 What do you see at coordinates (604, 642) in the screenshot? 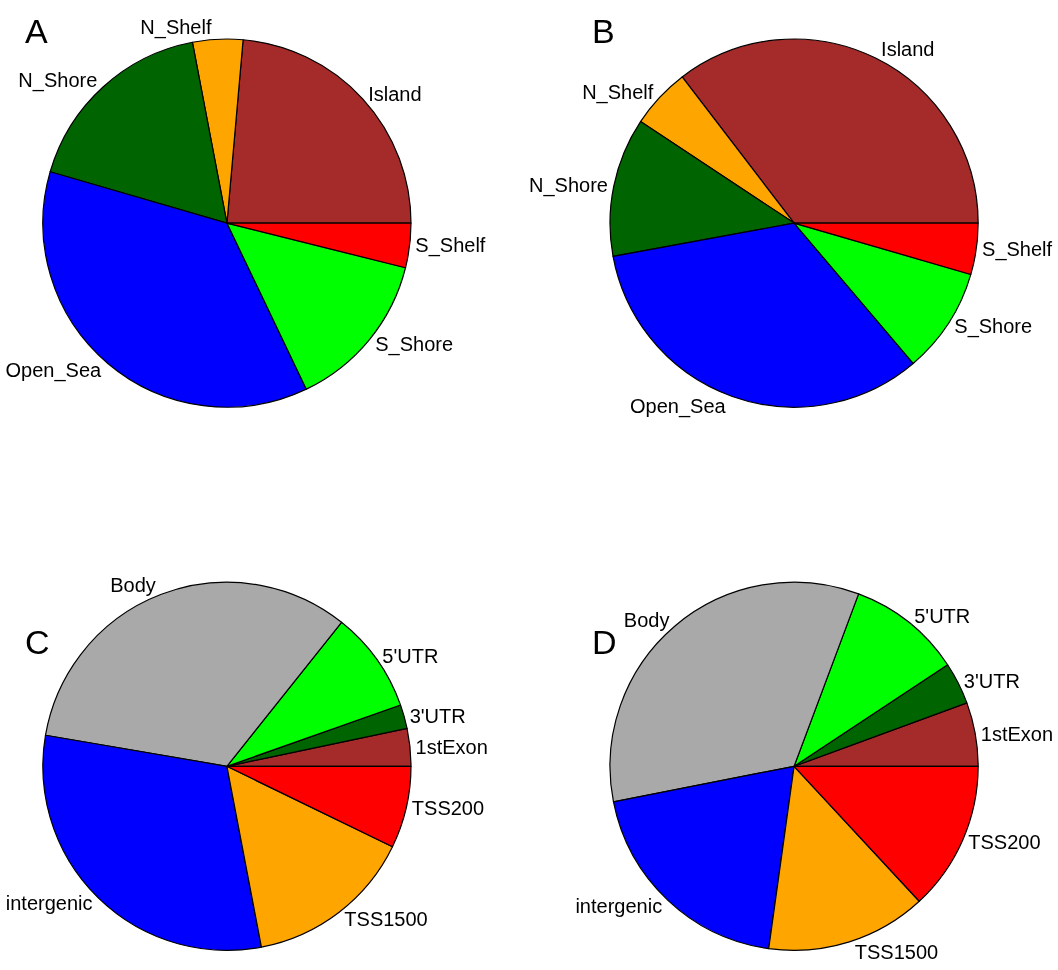
I see `text: D` at bounding box center [604, 642].